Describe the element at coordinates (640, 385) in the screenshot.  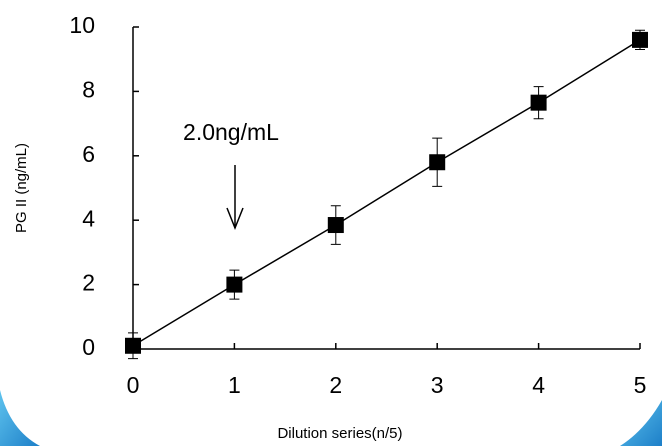
I see `x-tick-label: 5` at that location.